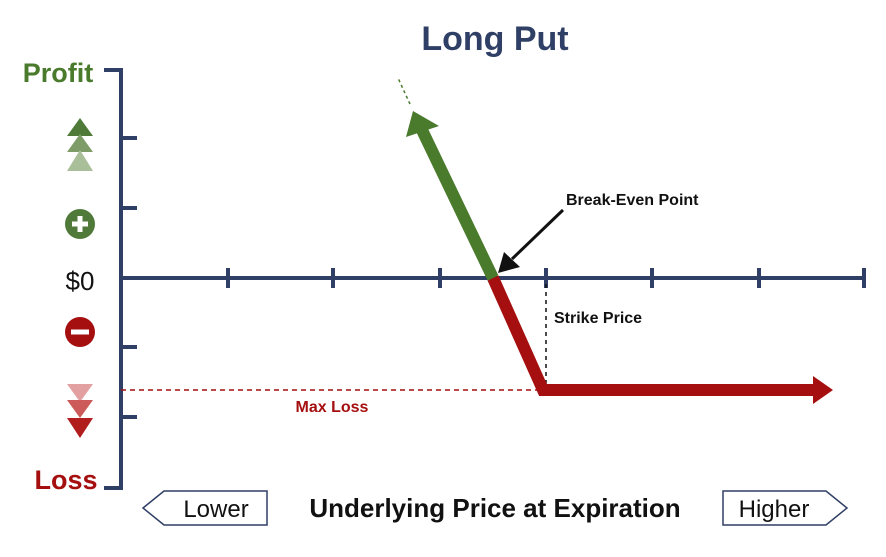  Describe the element at coordinates (651, 335) in the screenshot. I see `loss-payoff-line` at that location.